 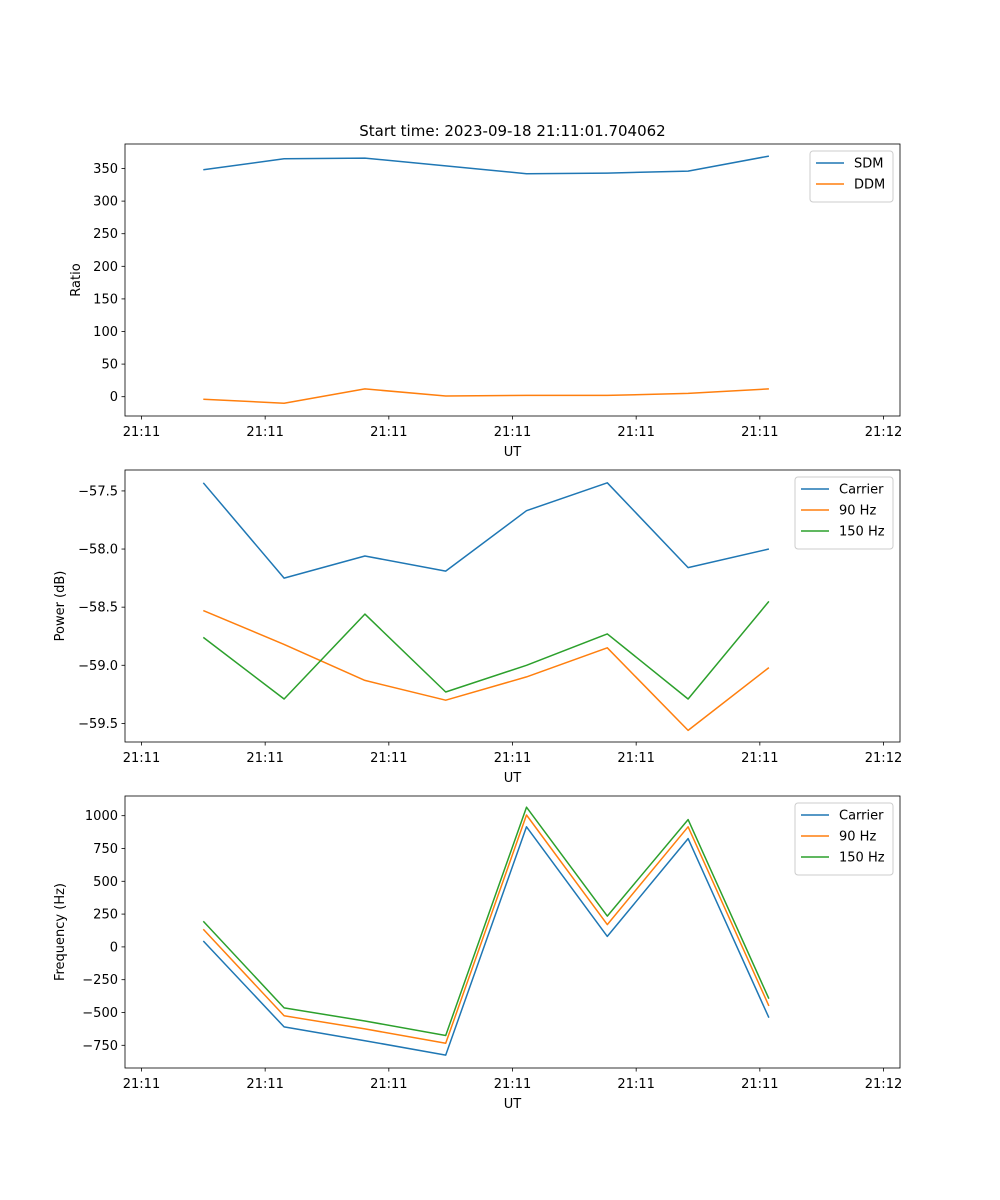 What do you see at coordinates (868, 164) in the screenshot?
I see `legend-label: SDM` at bounding box center [868, 164].